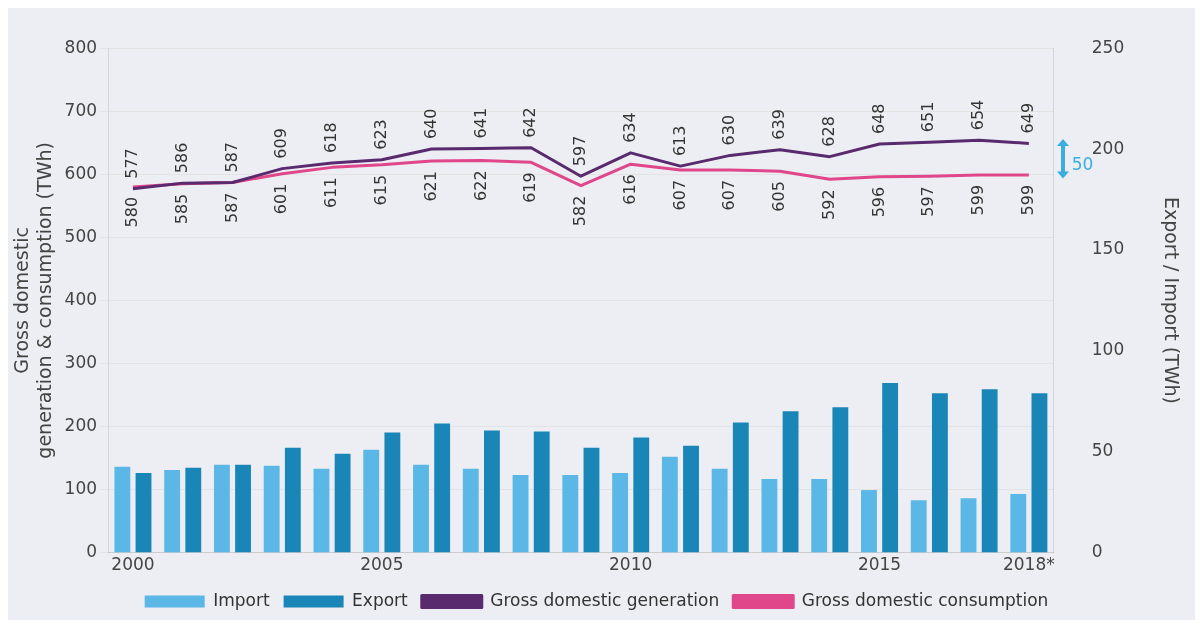 Image resolution: width=1203 pixels, height=628 pixels. Describe the element at coordinates (382, 564) in the screenshot. I see `x-tick-label: 2005` at that location.